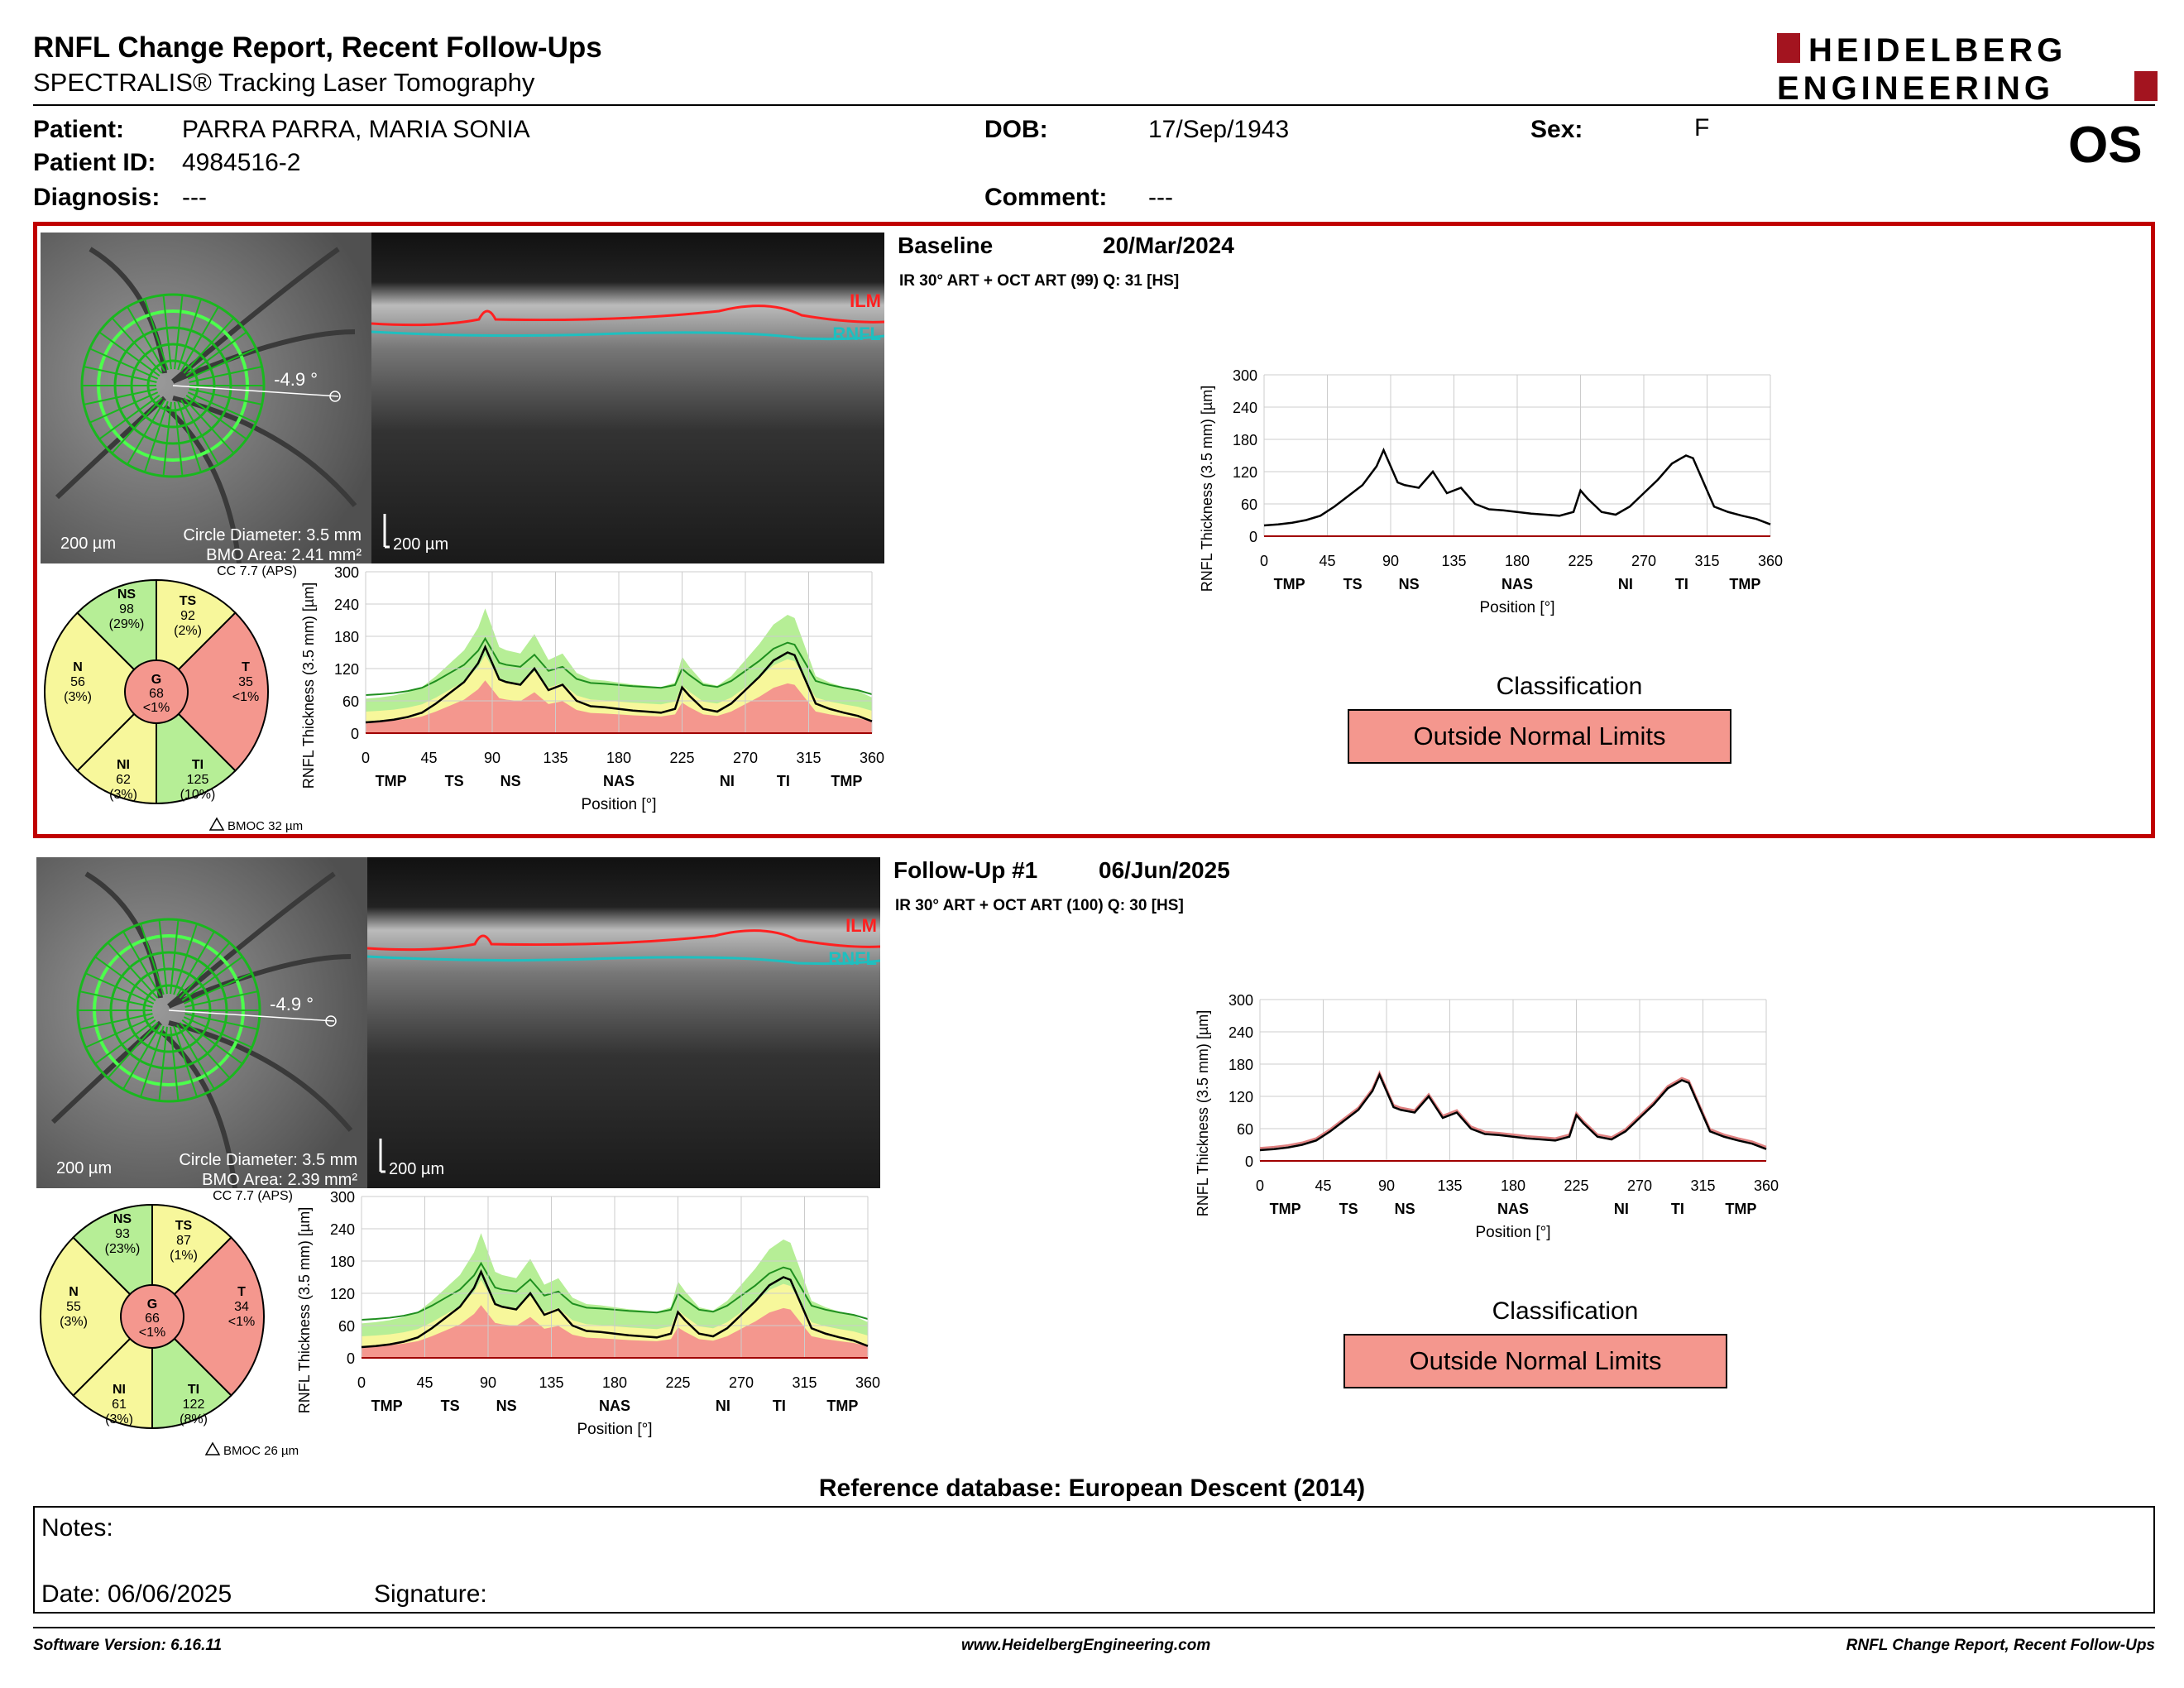  What do you see at coordinates (78, 667) in the screenshot?
I see `svg-text: N` at bounding box center [78, 667].